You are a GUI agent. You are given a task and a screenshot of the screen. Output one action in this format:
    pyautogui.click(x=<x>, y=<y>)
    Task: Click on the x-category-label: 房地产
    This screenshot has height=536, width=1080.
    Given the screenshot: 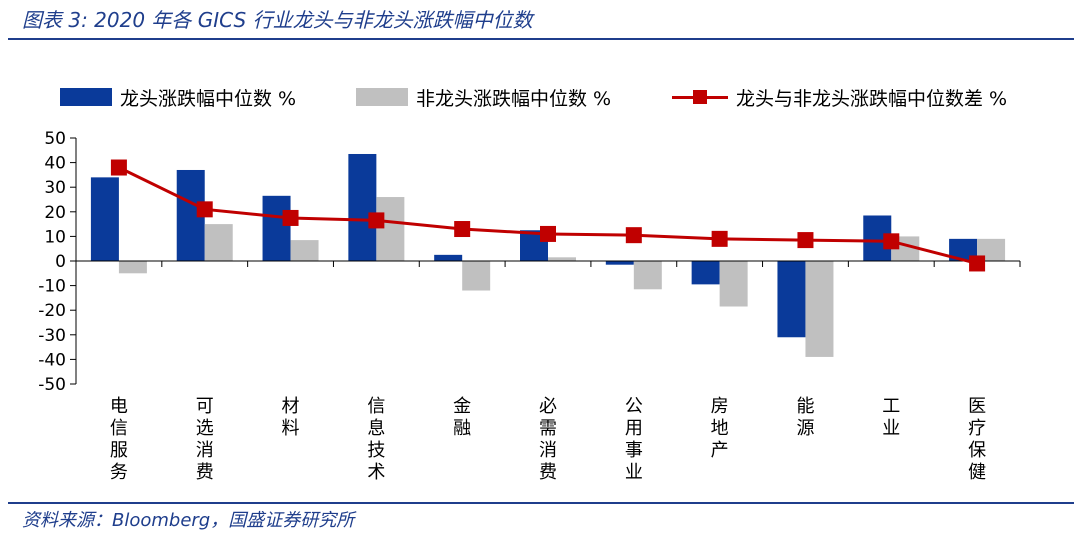 What is the action you would take?
    pyautogui.click(x=720, y=428)
    